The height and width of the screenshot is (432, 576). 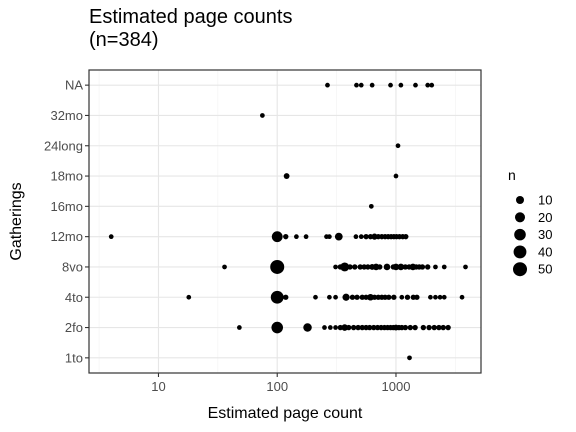 What do you see at coordinates (72, 266) in the screenshot?
I see `y-tick-label: 8vo` at bounding box center [72, 266].